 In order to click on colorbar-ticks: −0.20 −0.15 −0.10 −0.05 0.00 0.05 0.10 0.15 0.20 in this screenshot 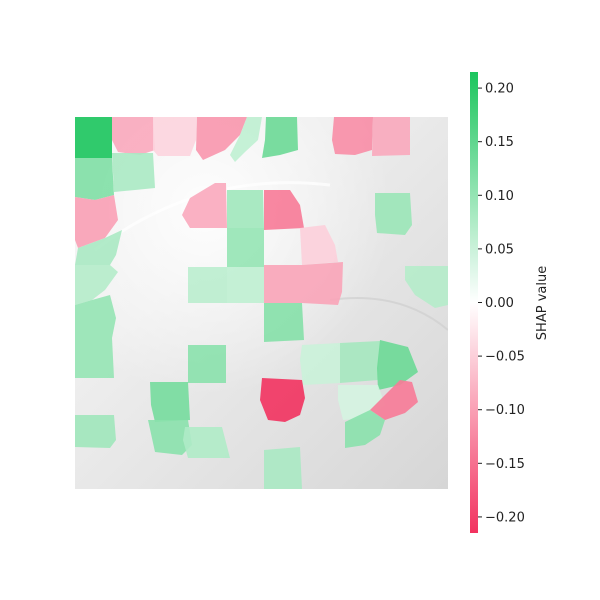, I will do `click(501, 303)`.